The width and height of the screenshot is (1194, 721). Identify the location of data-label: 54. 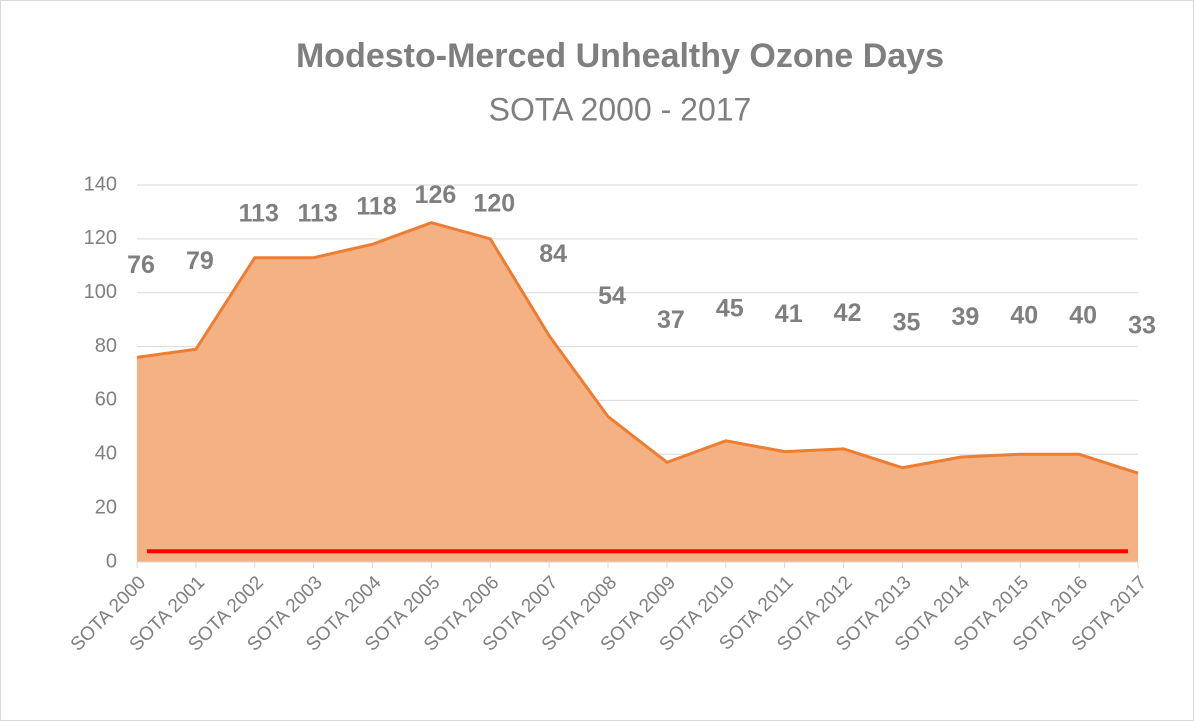
(612, 296).